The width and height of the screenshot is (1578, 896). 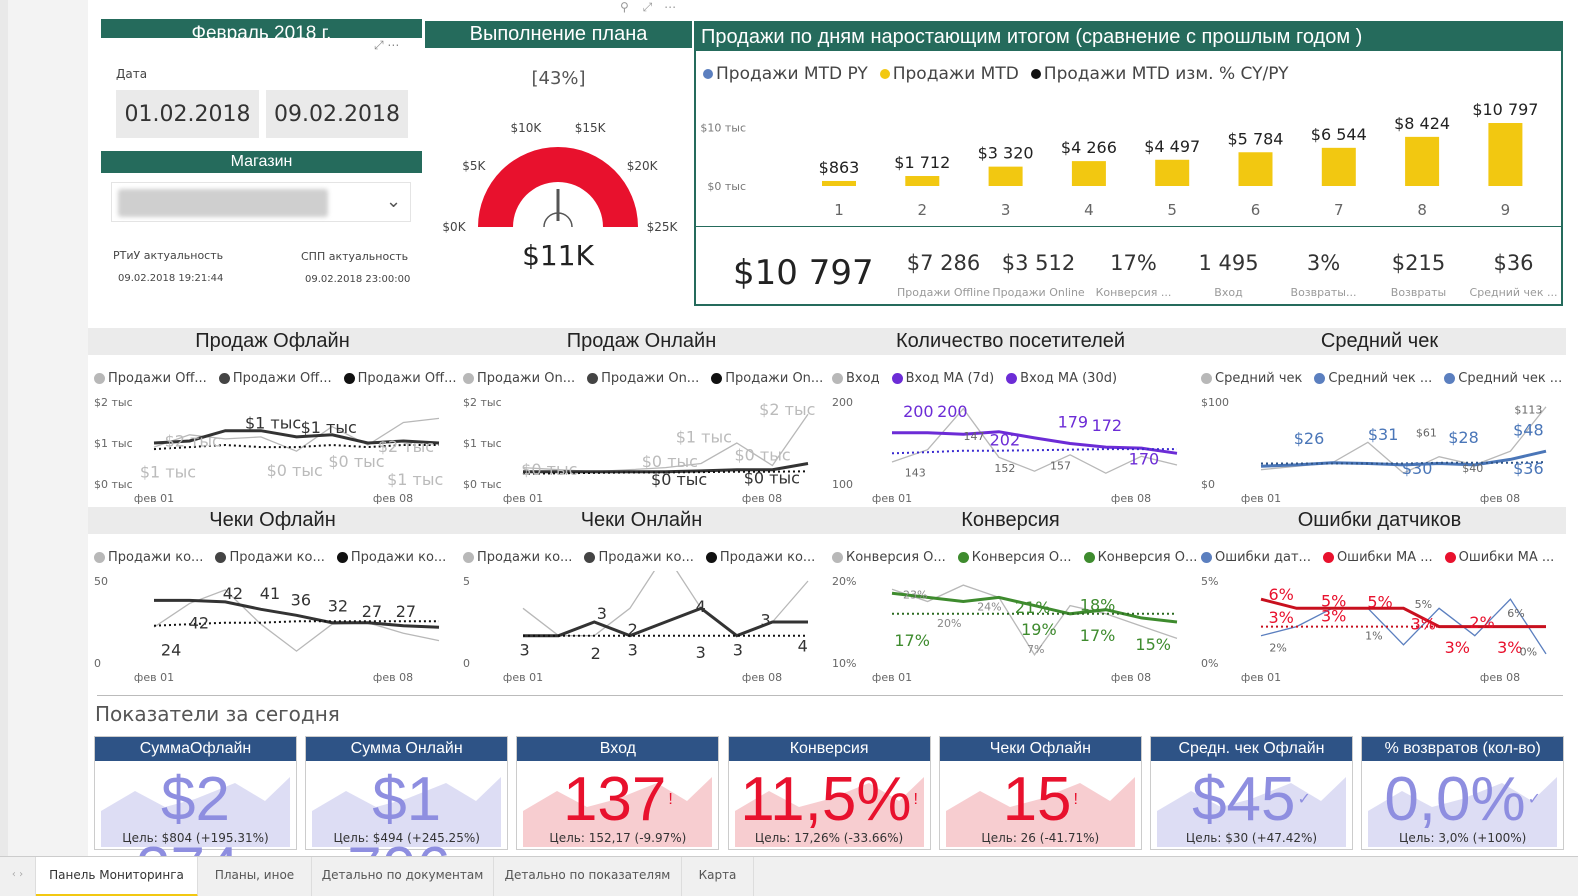 What do you see at coordinates (829, 749) in the screenshot?
I see `kpi-card-title: Конверсия` at bounding box center [829, 749].